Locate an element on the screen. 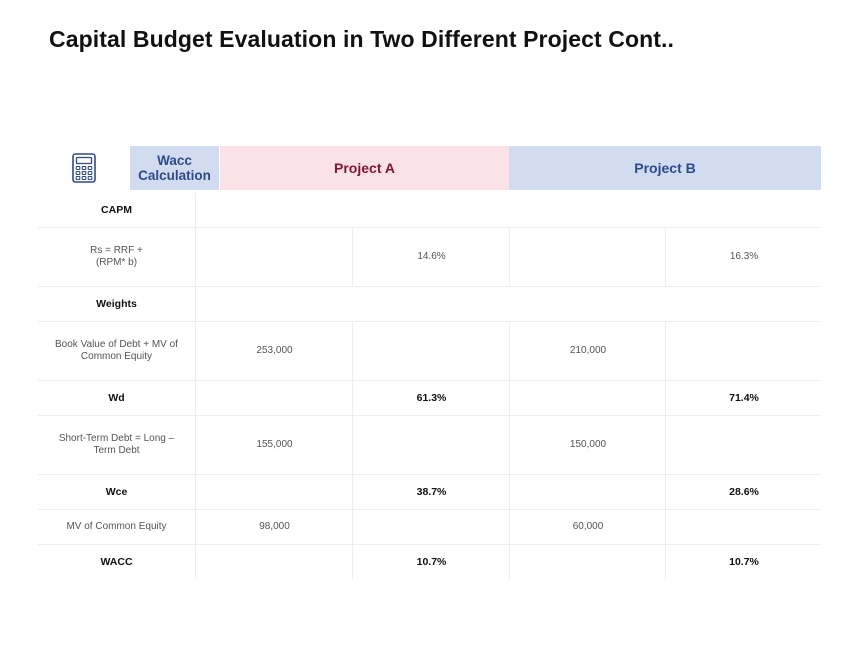 The image size is (864, 648). project-b-result: 10.7% is located at coordinates (743, 562).